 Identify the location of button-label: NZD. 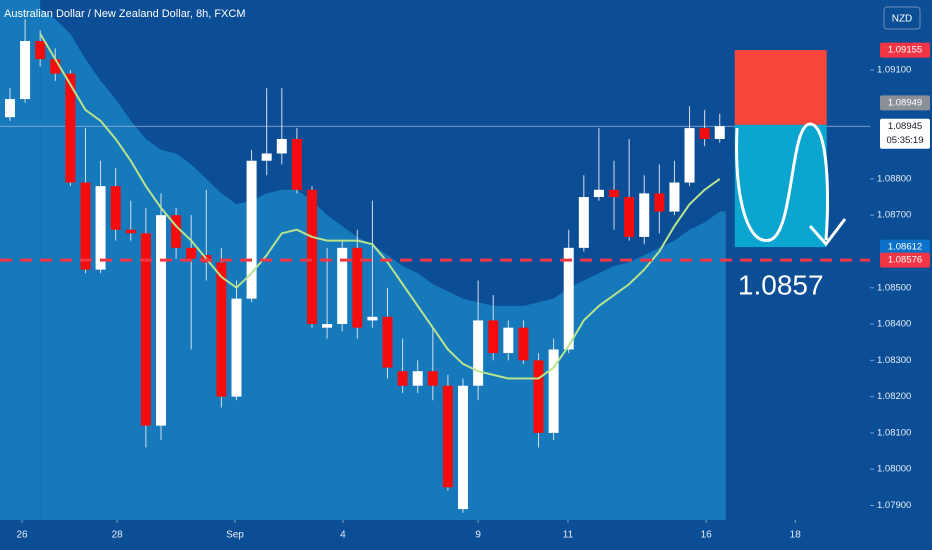
(902, 19).